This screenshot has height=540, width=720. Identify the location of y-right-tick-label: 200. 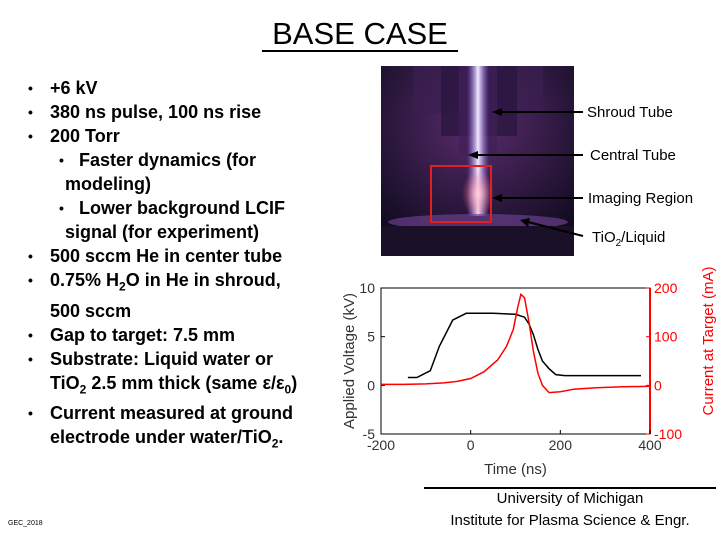
(666, 288).